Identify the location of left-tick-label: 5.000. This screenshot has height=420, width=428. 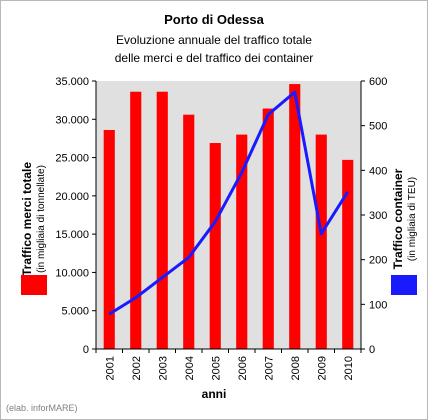
(75, 312).